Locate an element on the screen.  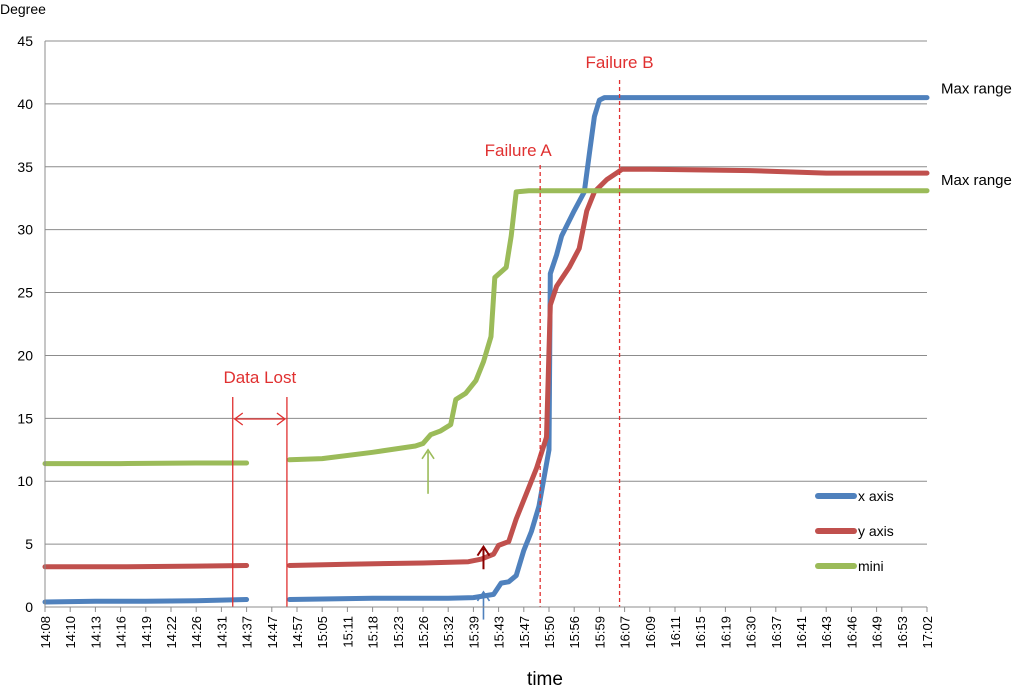
y-tick-label: 35 is located at coordinates (25, 167).